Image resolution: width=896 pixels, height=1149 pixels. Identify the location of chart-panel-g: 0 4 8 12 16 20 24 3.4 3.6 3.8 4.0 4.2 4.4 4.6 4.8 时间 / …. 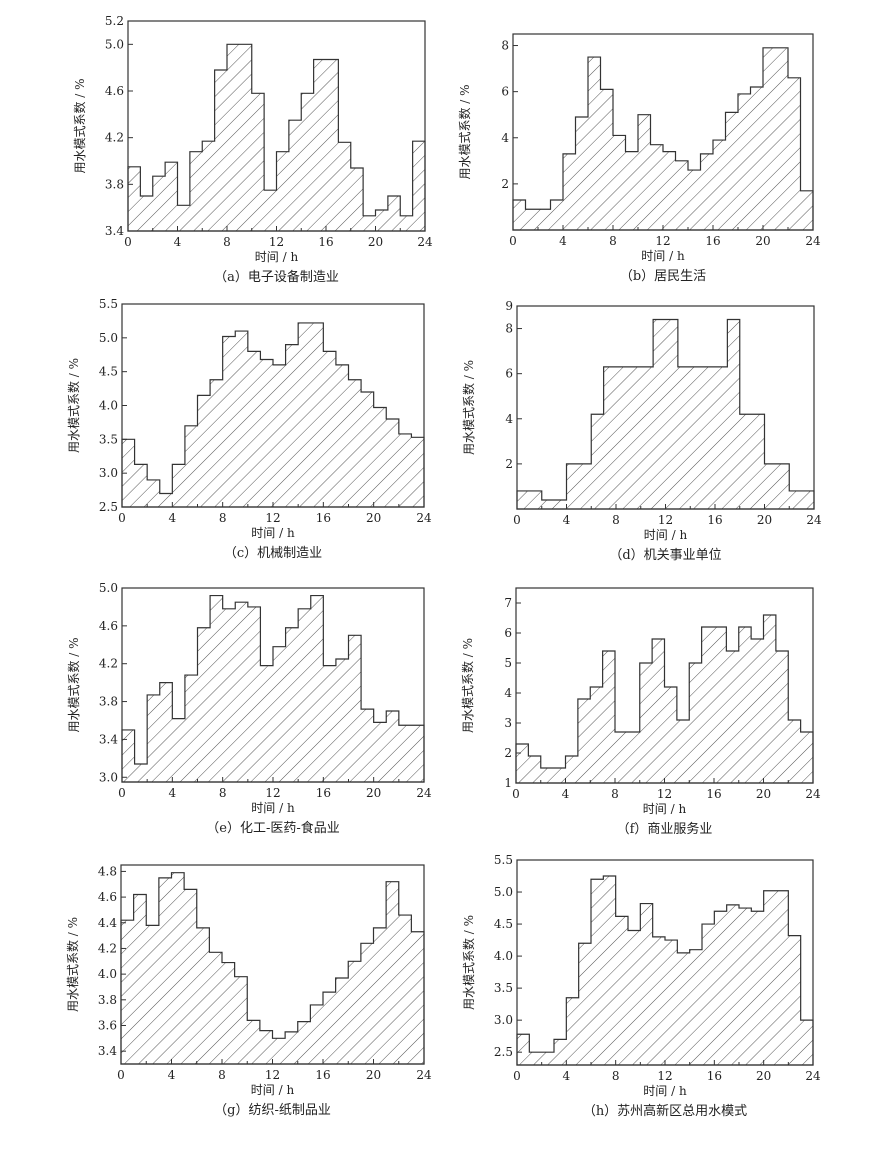
(248, 991).